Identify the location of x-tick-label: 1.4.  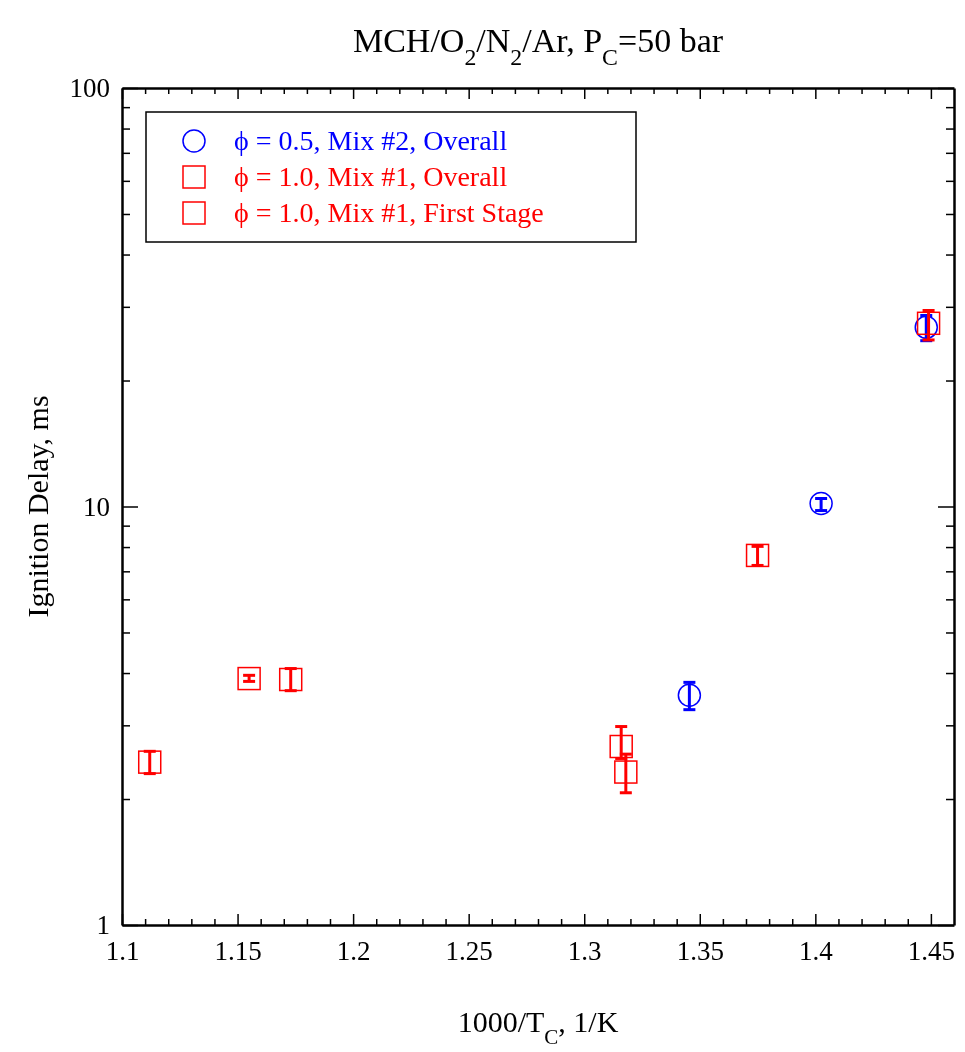
(816, 951).